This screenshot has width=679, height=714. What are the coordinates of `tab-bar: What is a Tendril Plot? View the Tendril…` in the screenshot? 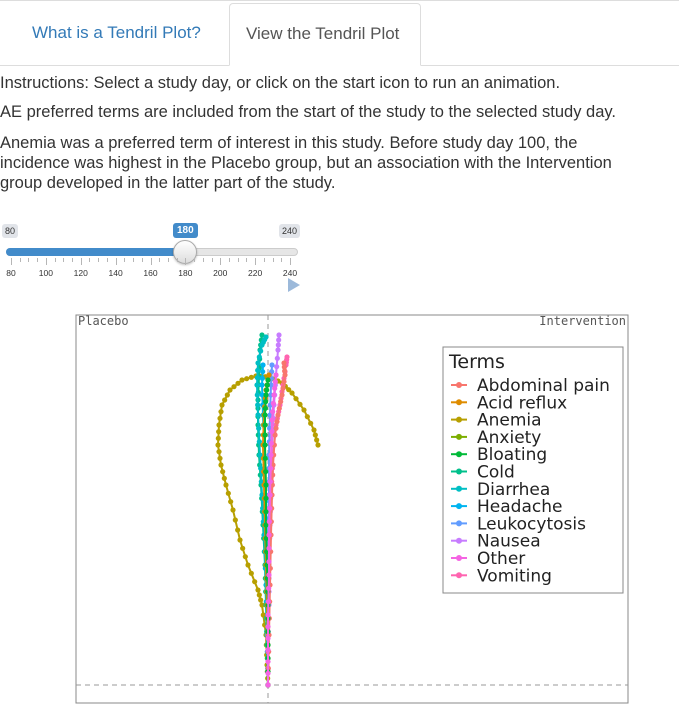 It's located at (339, 33).